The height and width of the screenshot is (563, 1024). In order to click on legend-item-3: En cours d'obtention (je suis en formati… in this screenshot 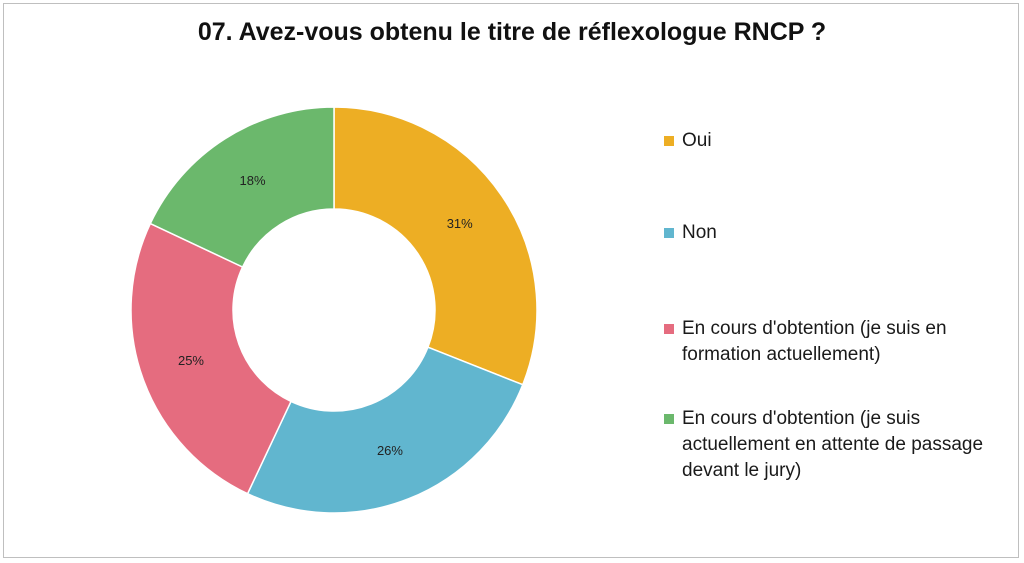, I will do `click(834, 342)`.